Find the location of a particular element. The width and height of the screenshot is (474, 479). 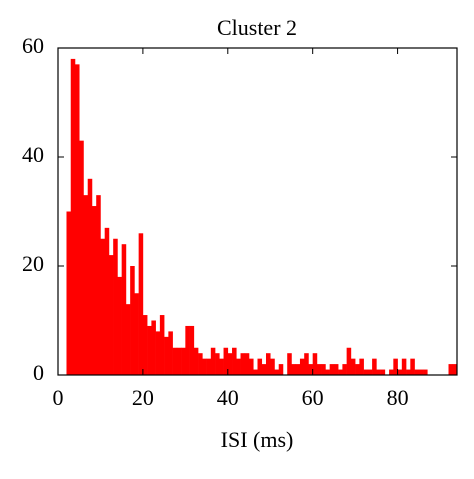

y-tick-label: 0 is located at coordinates (38, 372).